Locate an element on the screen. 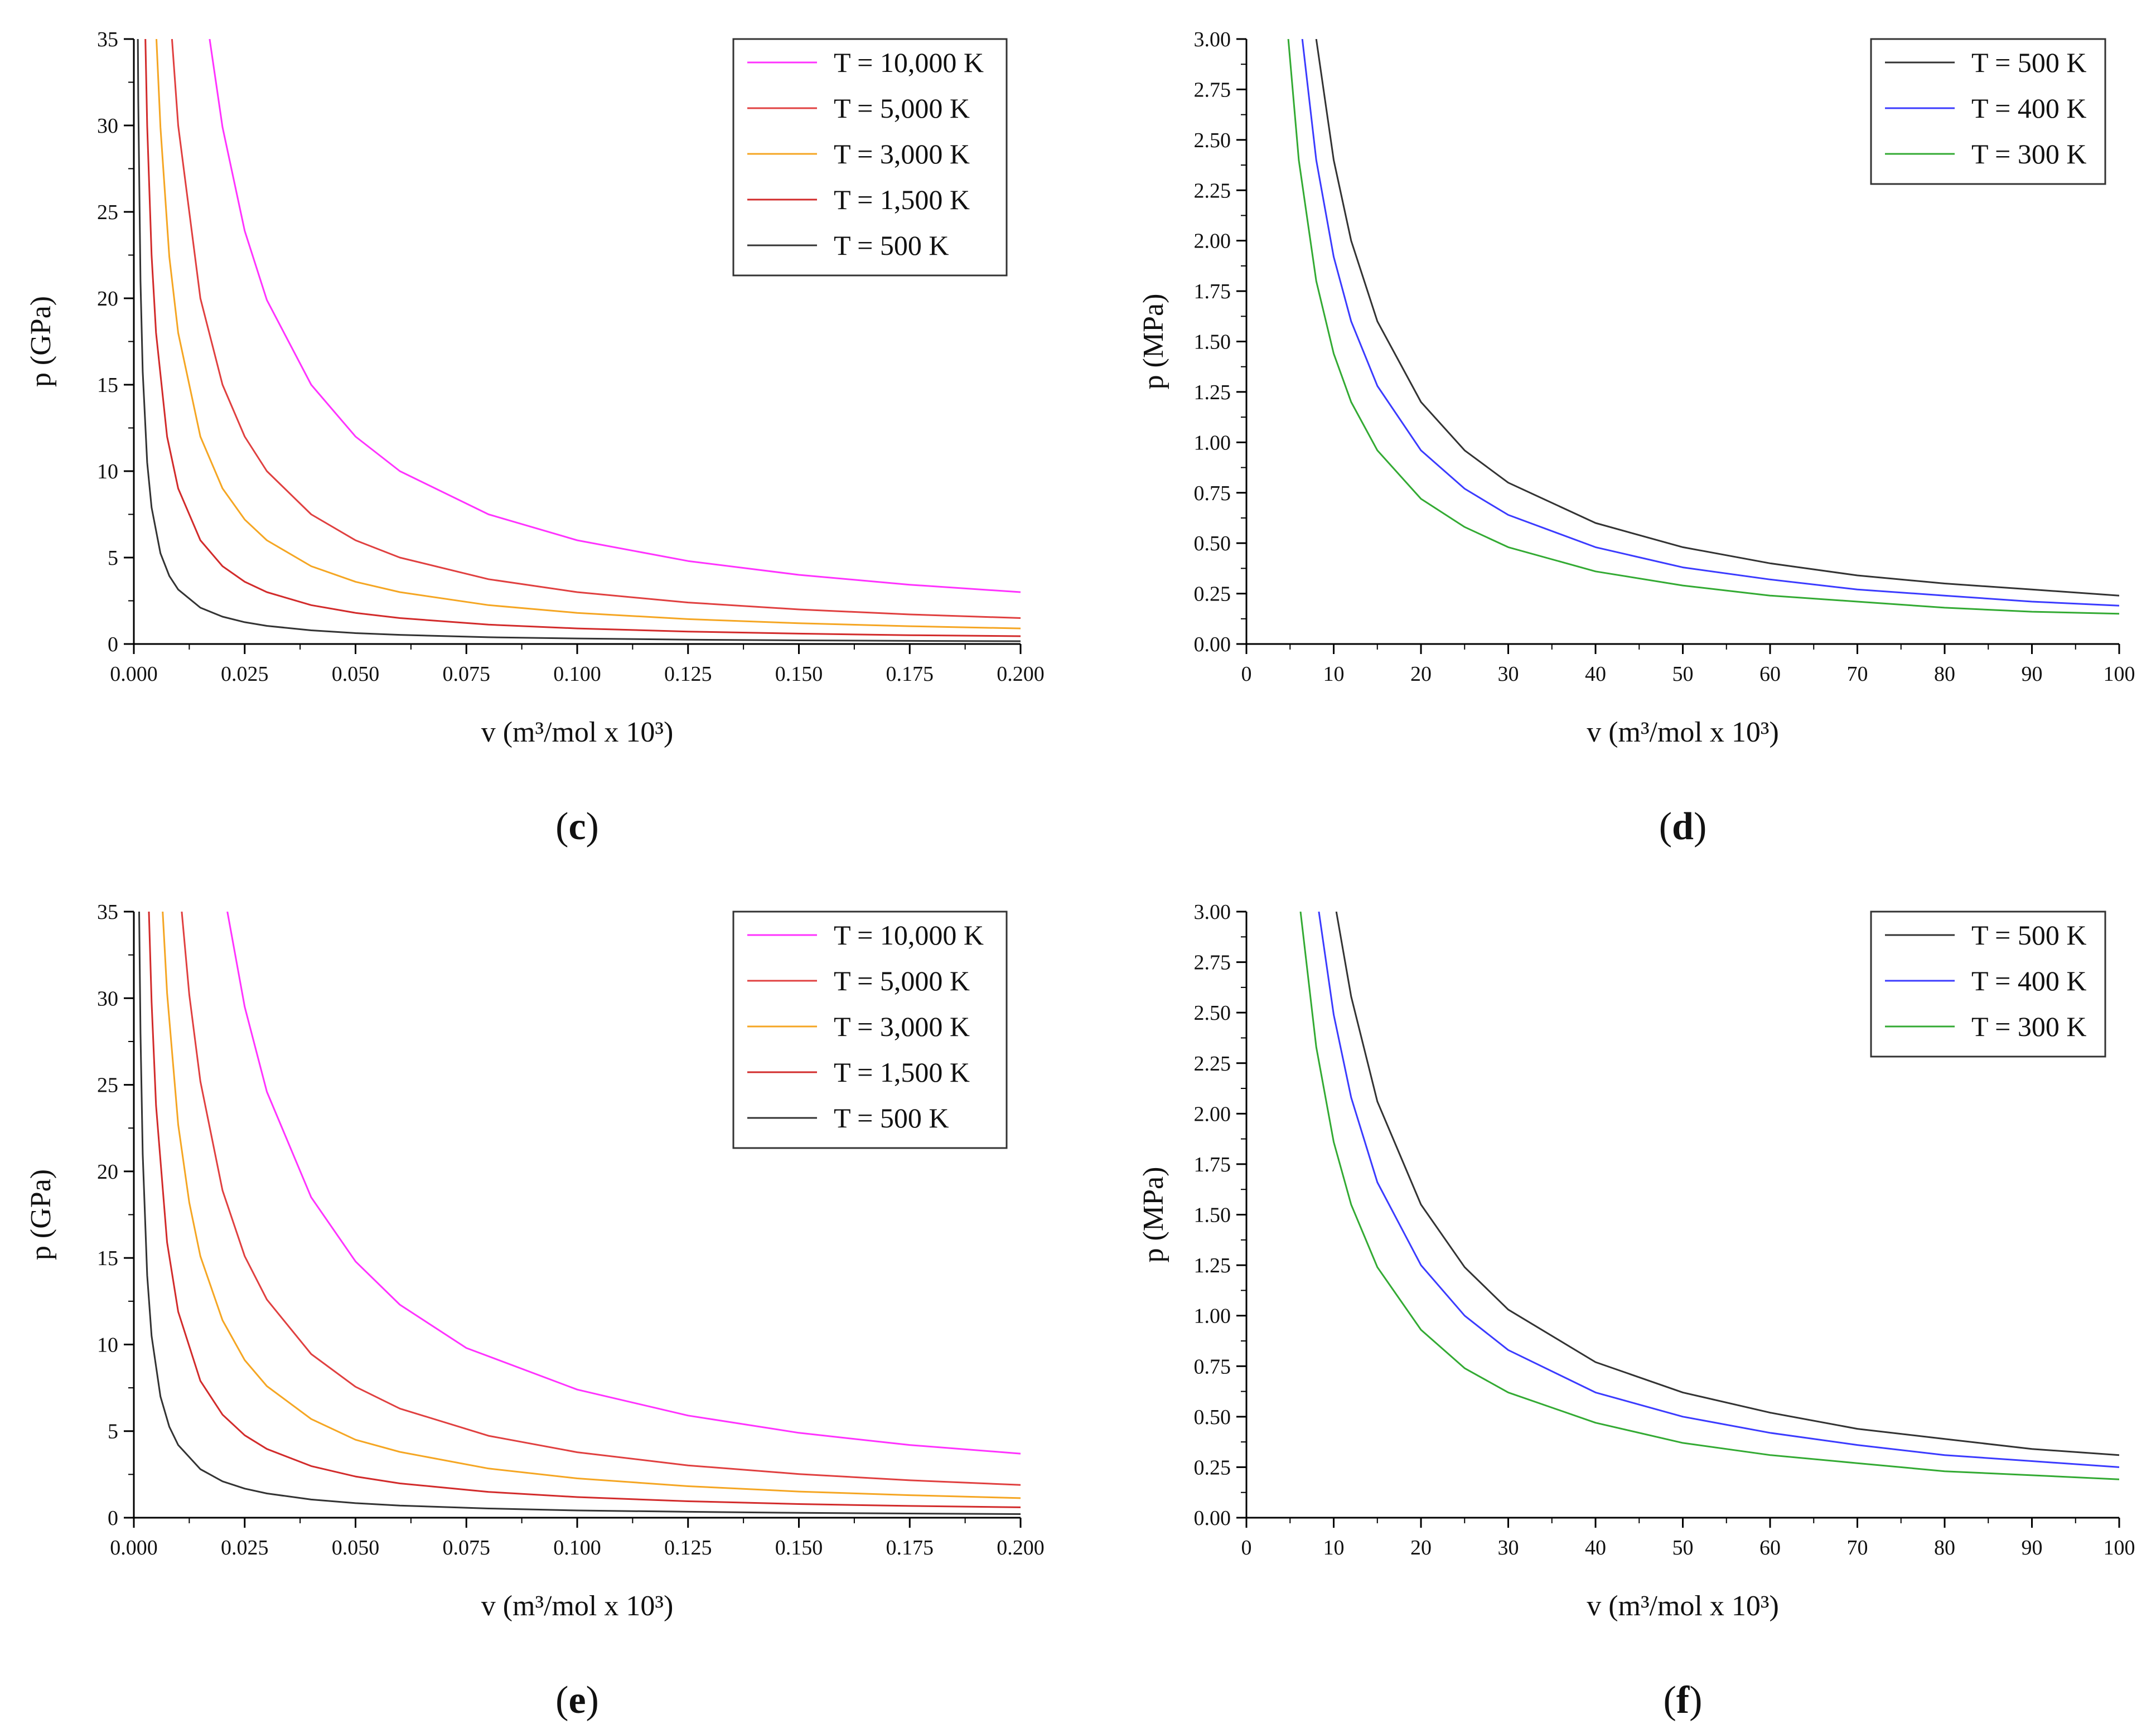 The height and width of the screenshot is (1724, 2156). y-tick-label: 30 is located at coordinates (107, 126).